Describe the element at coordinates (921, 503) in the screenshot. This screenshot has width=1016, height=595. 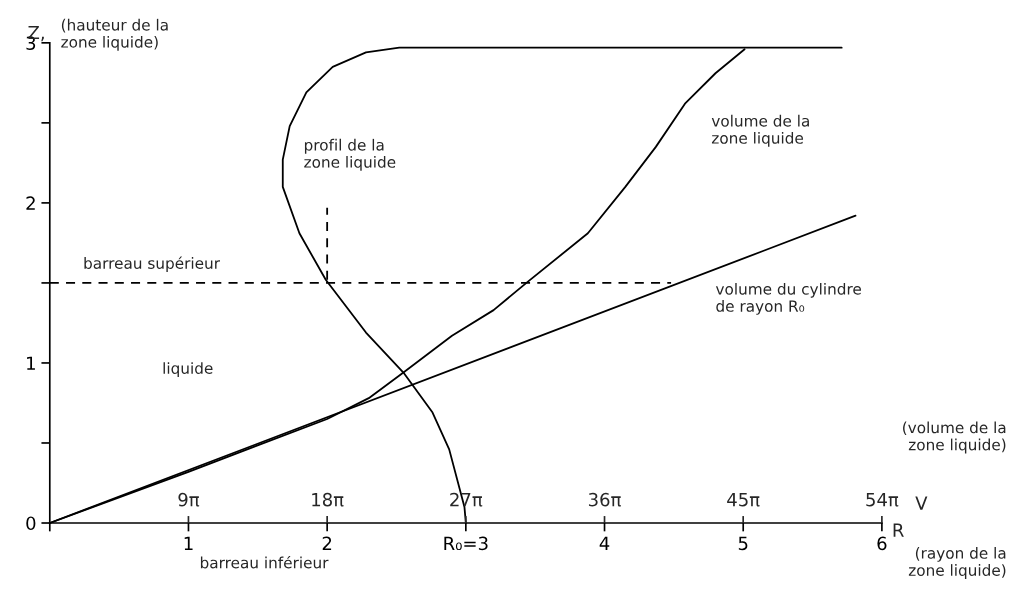
I see `x2-axis-title: V` at that location.